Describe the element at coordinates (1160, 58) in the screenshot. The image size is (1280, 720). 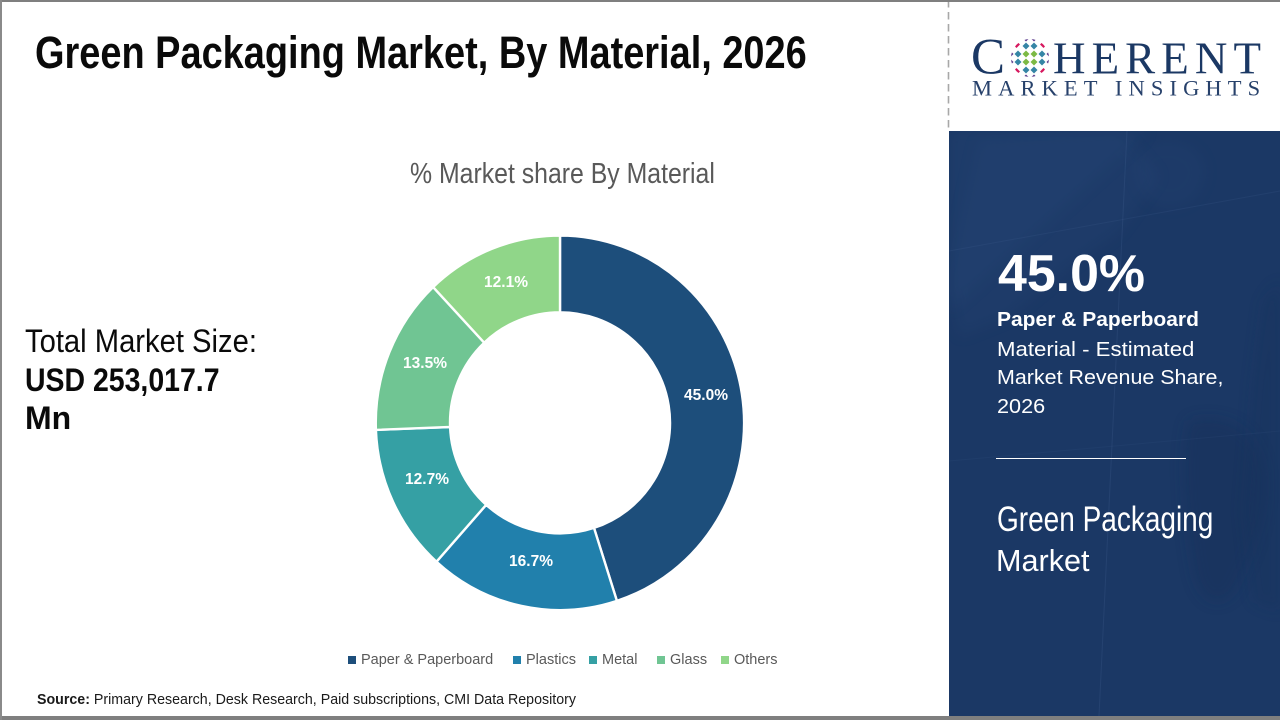
I see `svg-text: HERENT` at that location.